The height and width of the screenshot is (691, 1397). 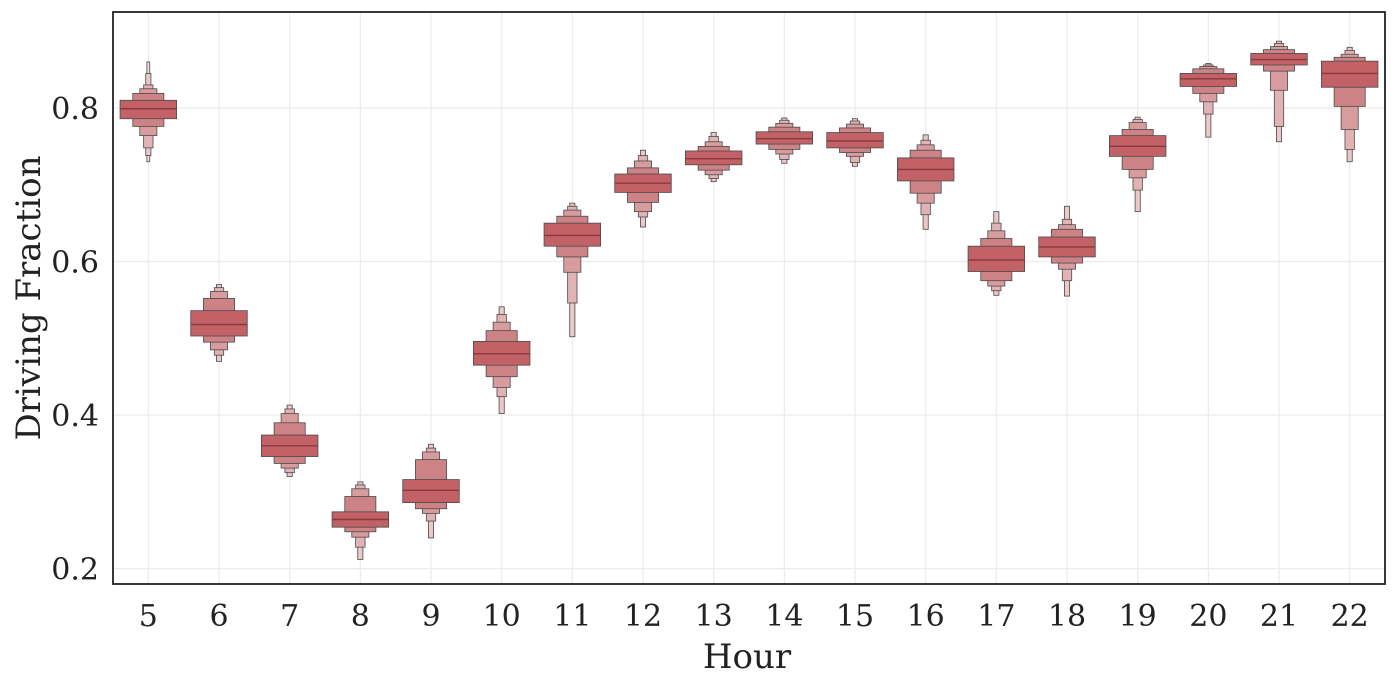 I want to click on x-tick-label: 18, so click(x=1067, y=616).